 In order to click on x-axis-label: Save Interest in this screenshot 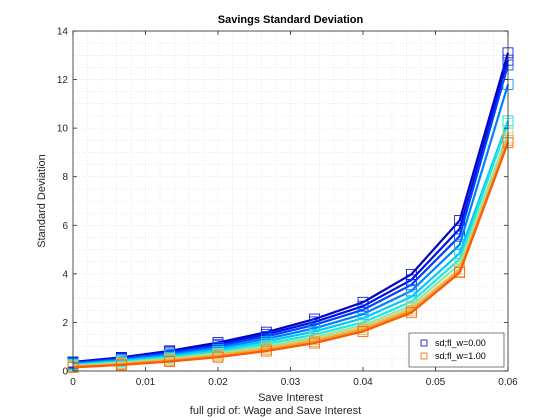, I will do `click(290, 398)`.